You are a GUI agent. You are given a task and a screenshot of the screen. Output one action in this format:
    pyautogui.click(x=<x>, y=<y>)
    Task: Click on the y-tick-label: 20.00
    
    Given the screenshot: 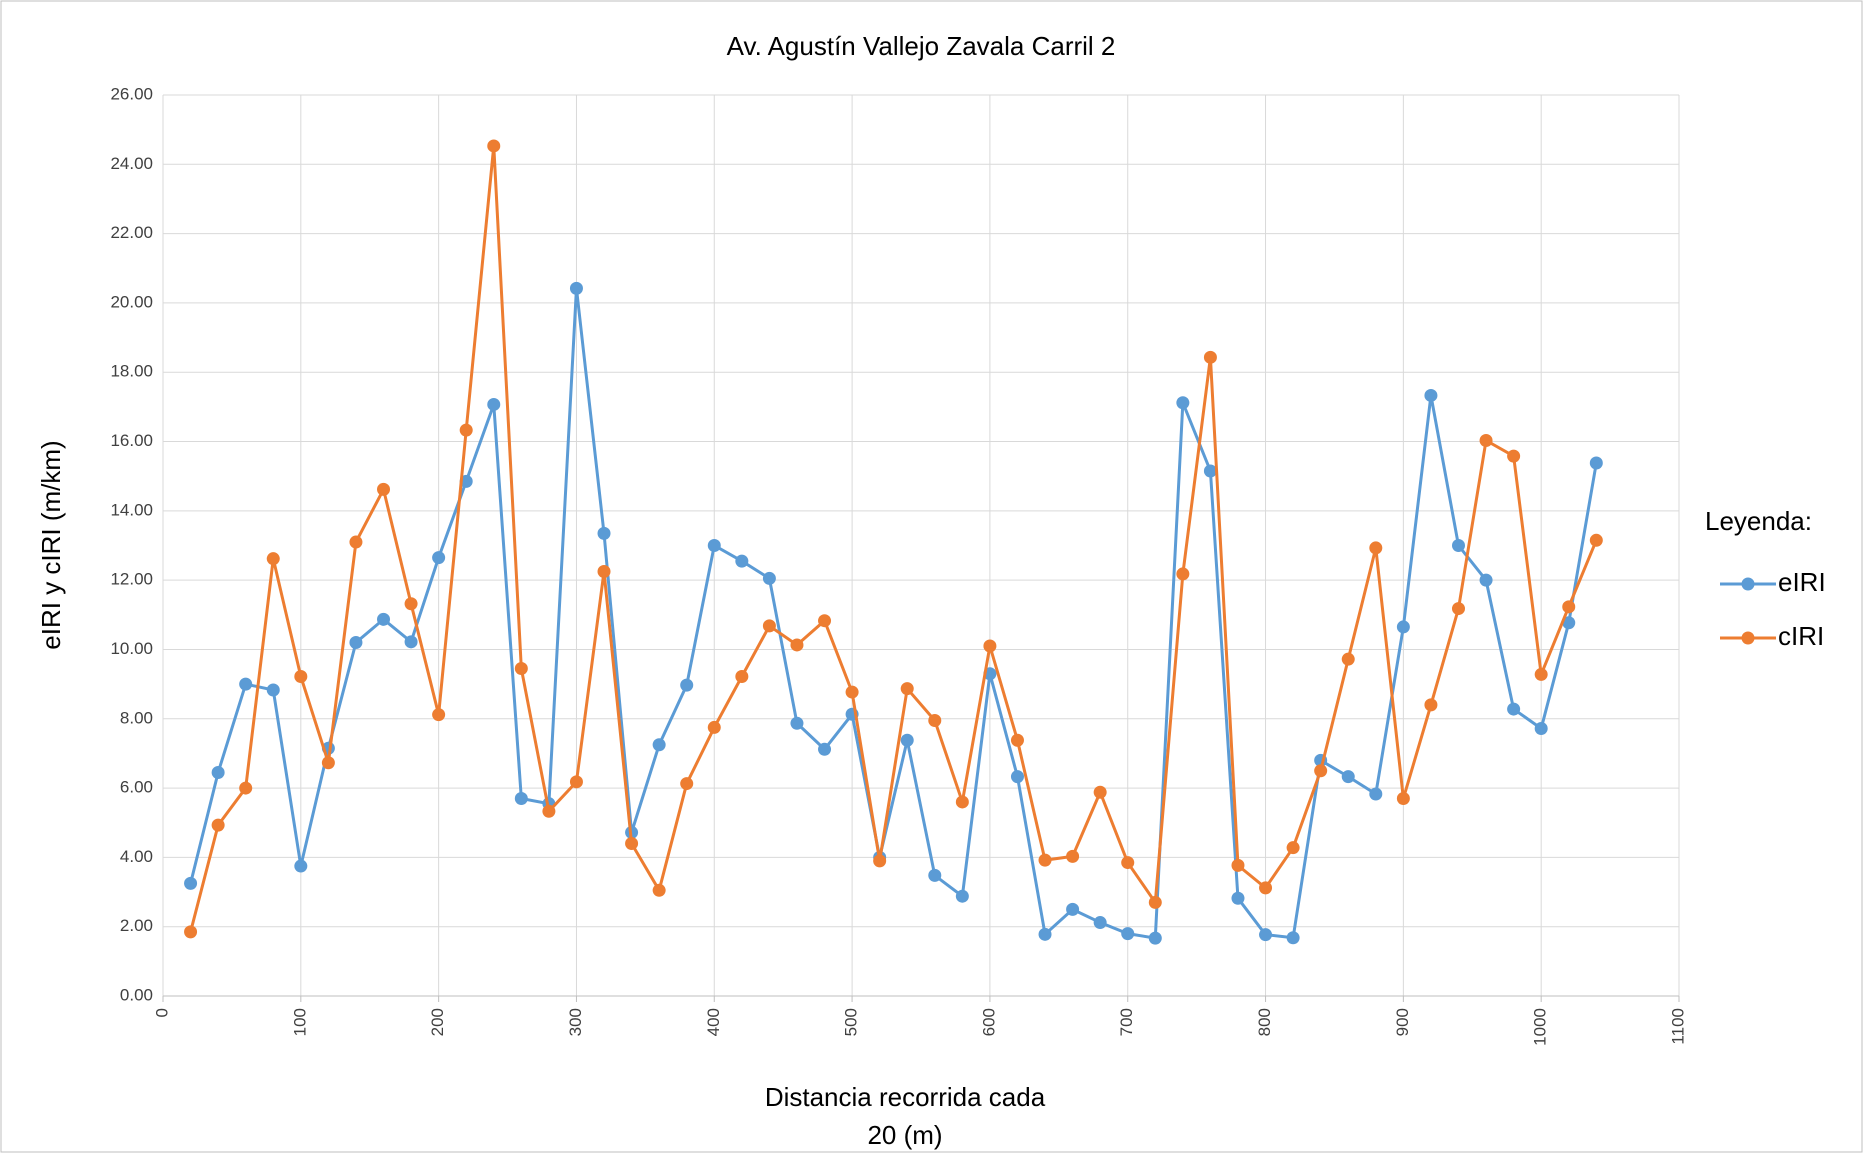 What is the action you would take?
    pyautogui.click(x=131, y=301)
    